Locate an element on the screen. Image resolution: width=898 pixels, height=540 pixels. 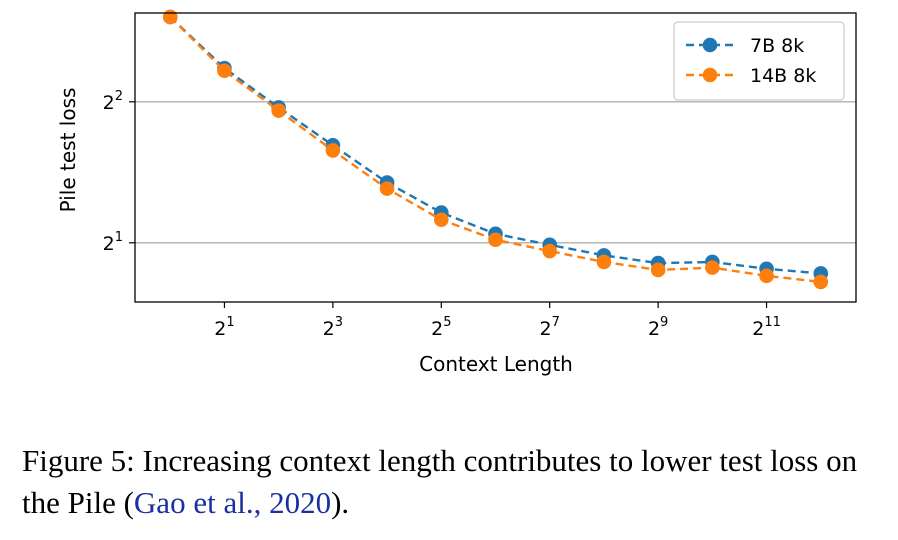
legend-label: 7B 8k is located at coordinates (777, 46).